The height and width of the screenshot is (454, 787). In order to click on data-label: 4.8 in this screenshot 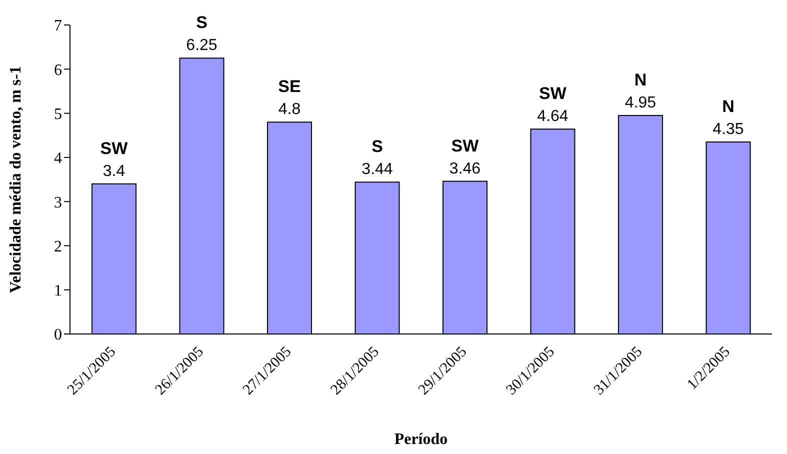, I will do `click(289, 109)`.